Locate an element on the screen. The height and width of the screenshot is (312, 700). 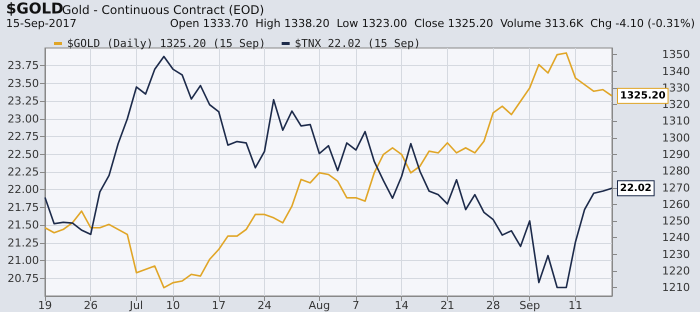
x-tick-label: Aug is located at coordinates (319, 305).